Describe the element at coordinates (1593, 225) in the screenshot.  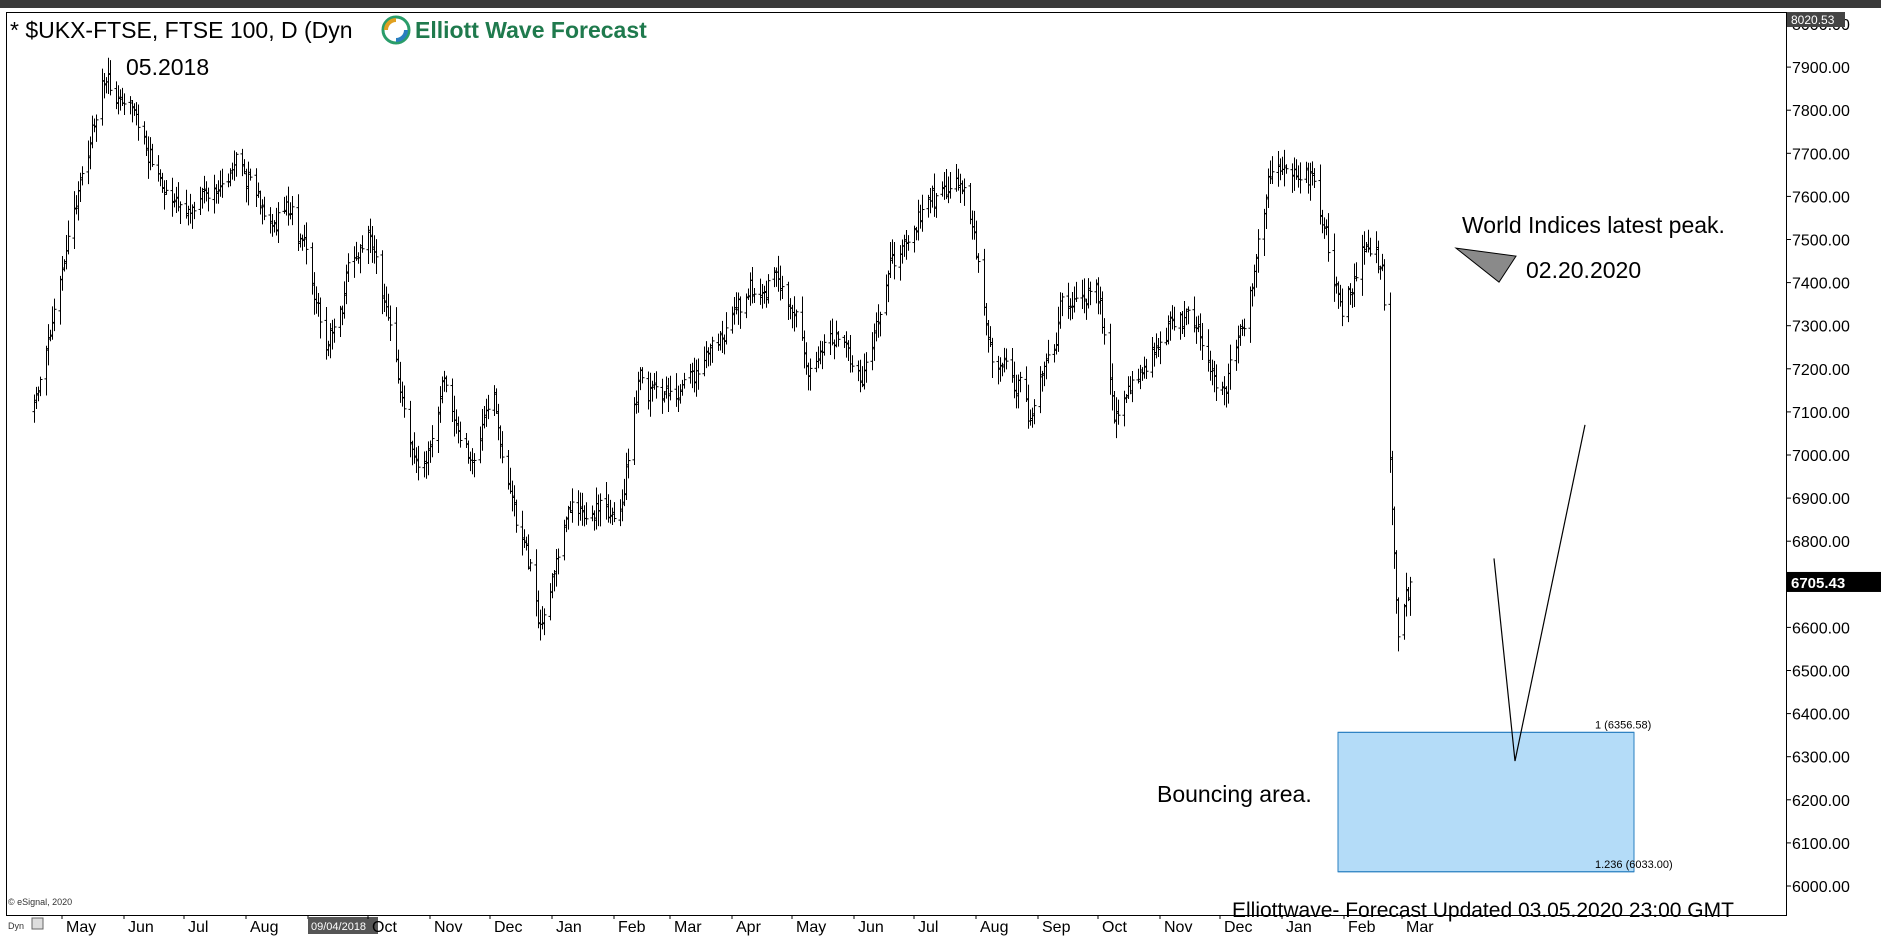
I see `world-peak-label: World Indices latest peak.` at that location.